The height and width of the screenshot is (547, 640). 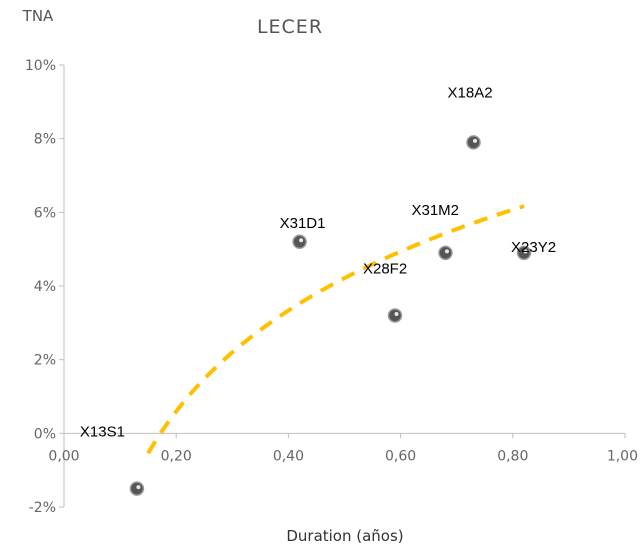 What do you see at coordinates (102, 432) in the screenshot?
I see `data-label: X13S1` at bounding box center [102, 432].